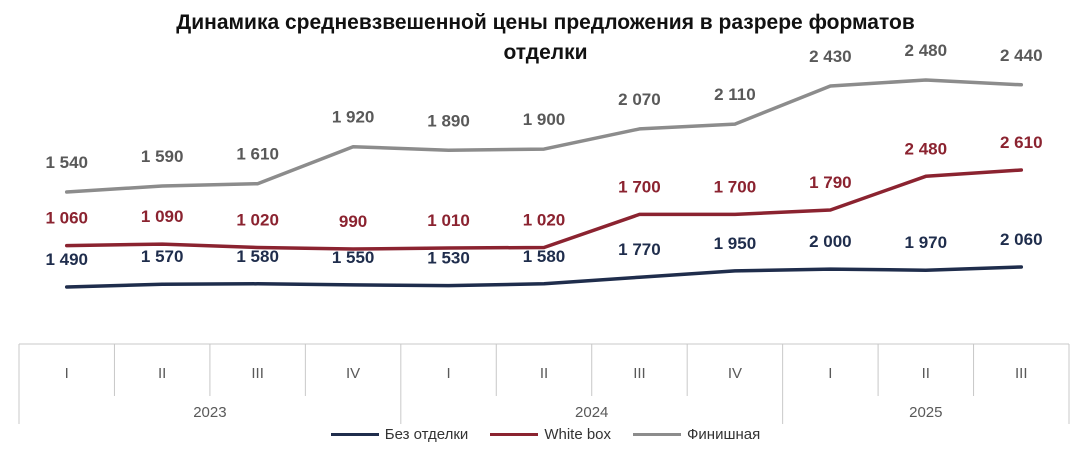 The height and width of the screenshot is (468, 1091). What do you see at coordinates (639, 249) in the screenshot?
I see `data-label: 1 770` at bounding box center [639, 249].